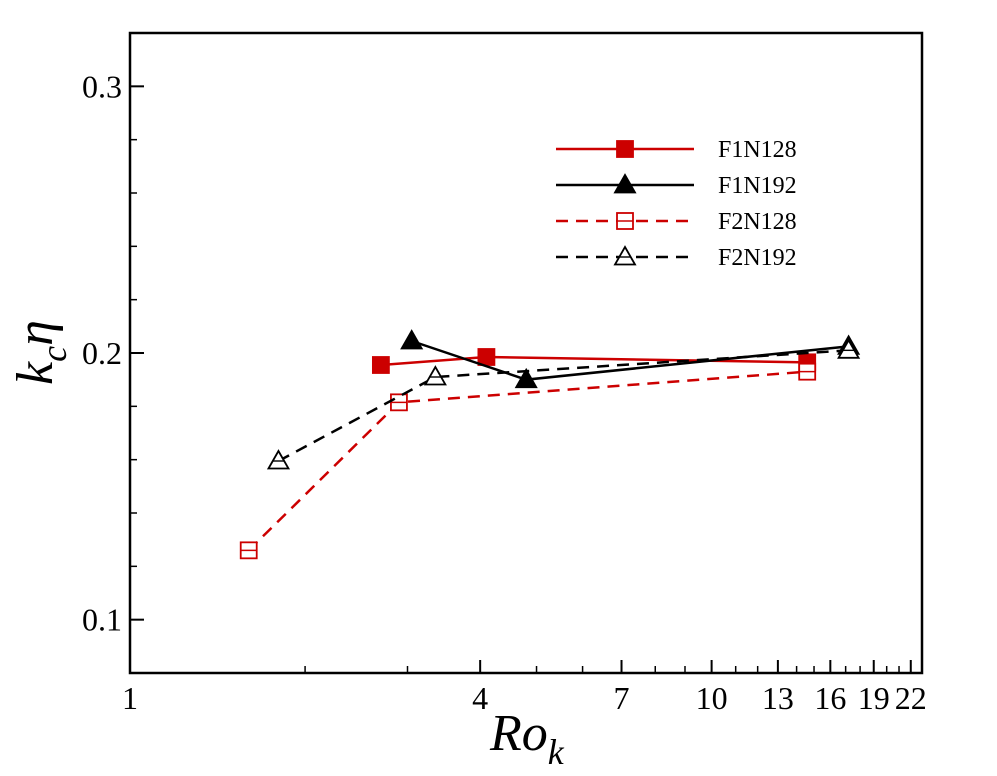 This screenshot has height=776, width=997. What do you see at coordinates (676, 258) in the screenshot?
I see `legend-item: F2N192` at bounding box center [676, 258].